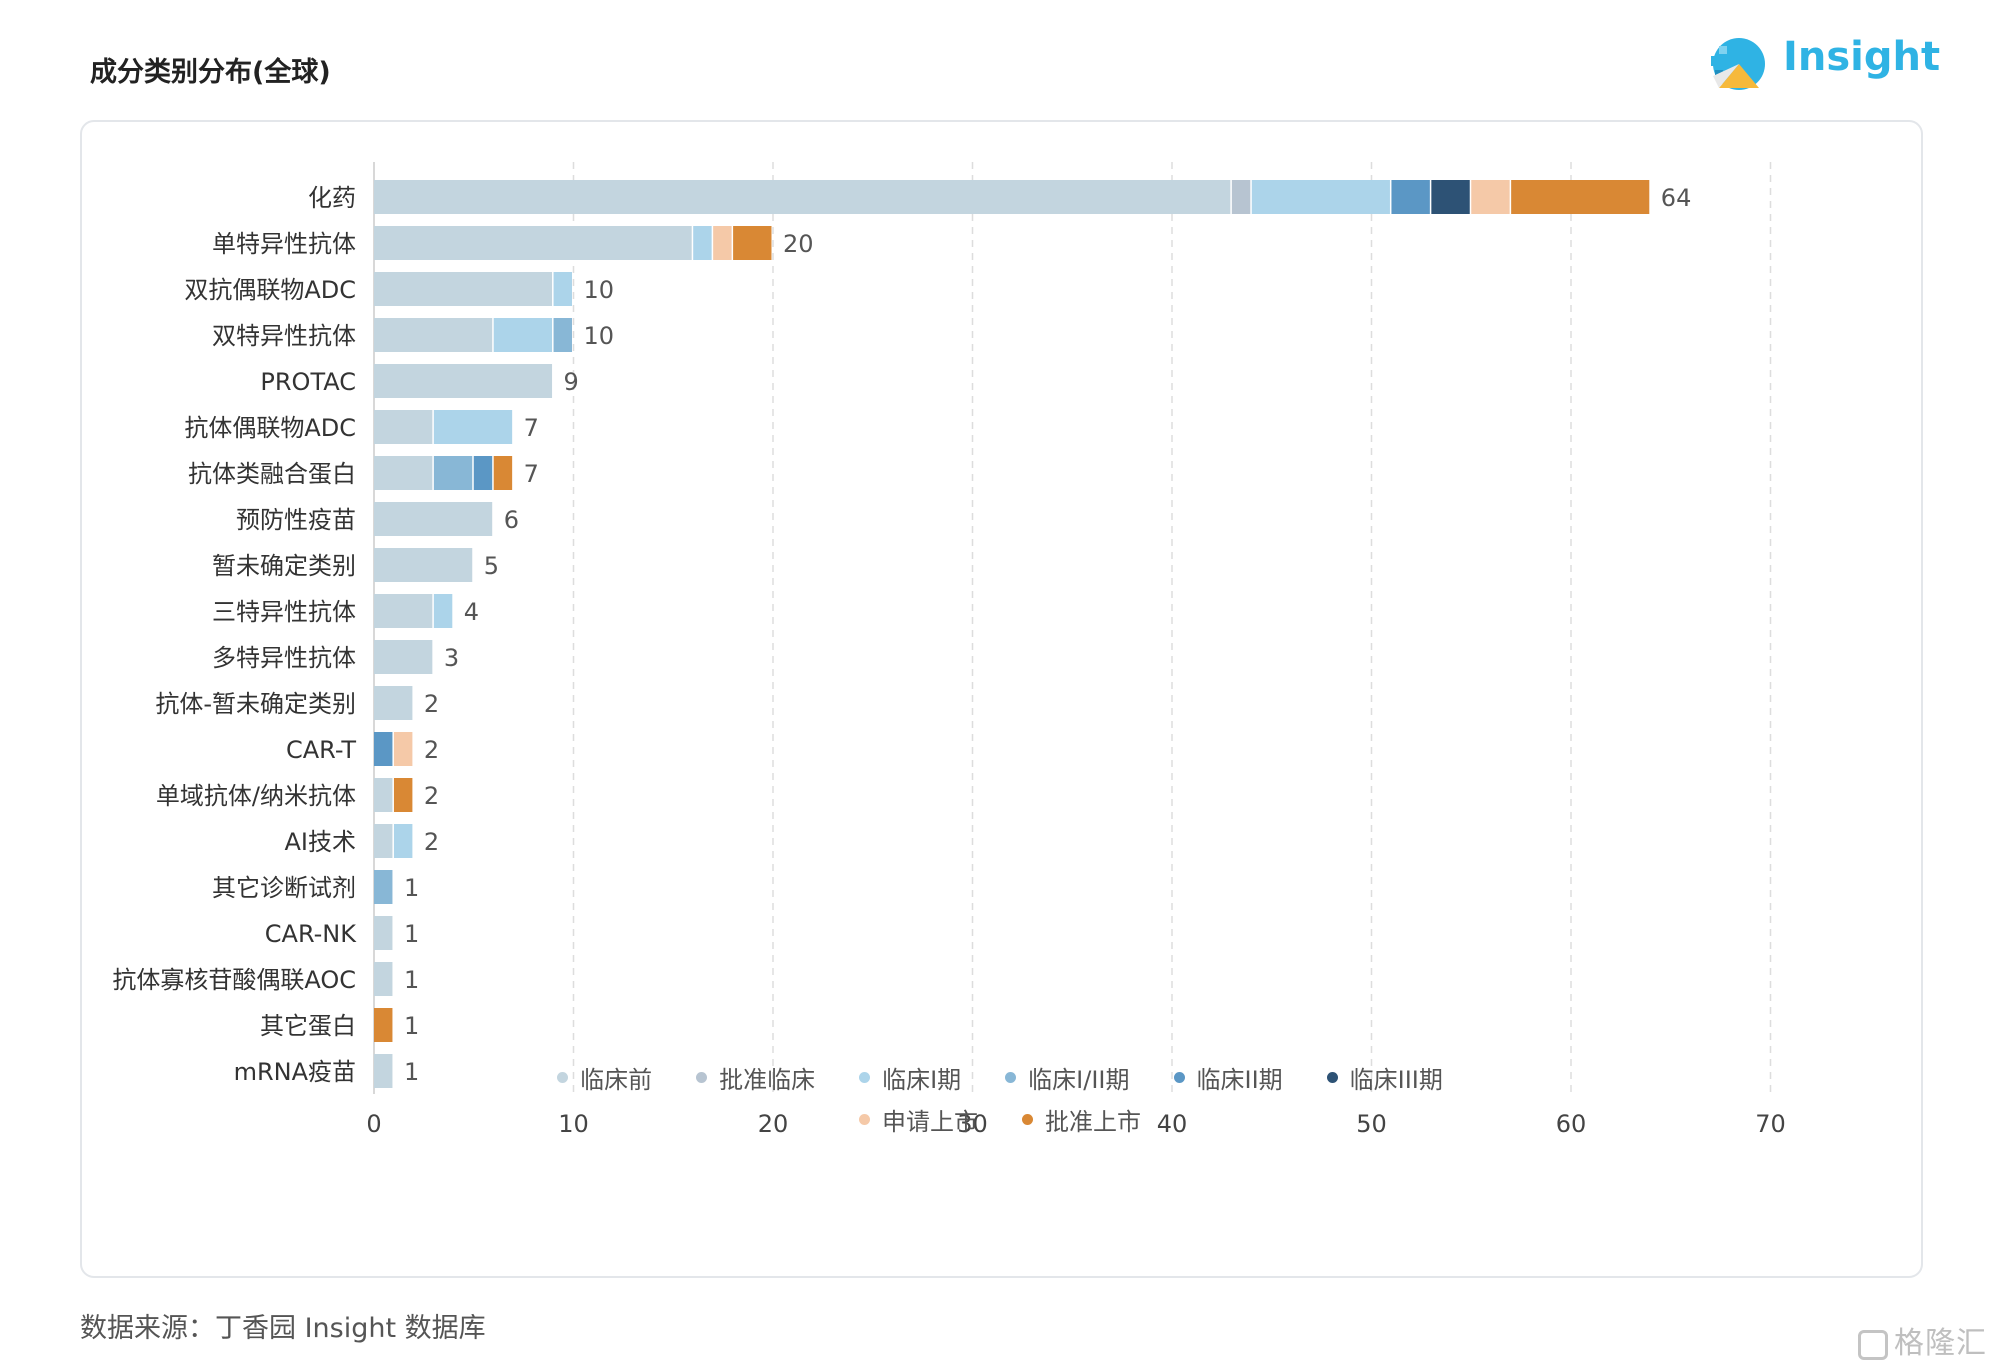 This screenshot has width=2000, height=1372. Describe the element at coordinates (256, 796) in the screenshot. I see `category-label: 单域抗体/纳米抗体` at that location.